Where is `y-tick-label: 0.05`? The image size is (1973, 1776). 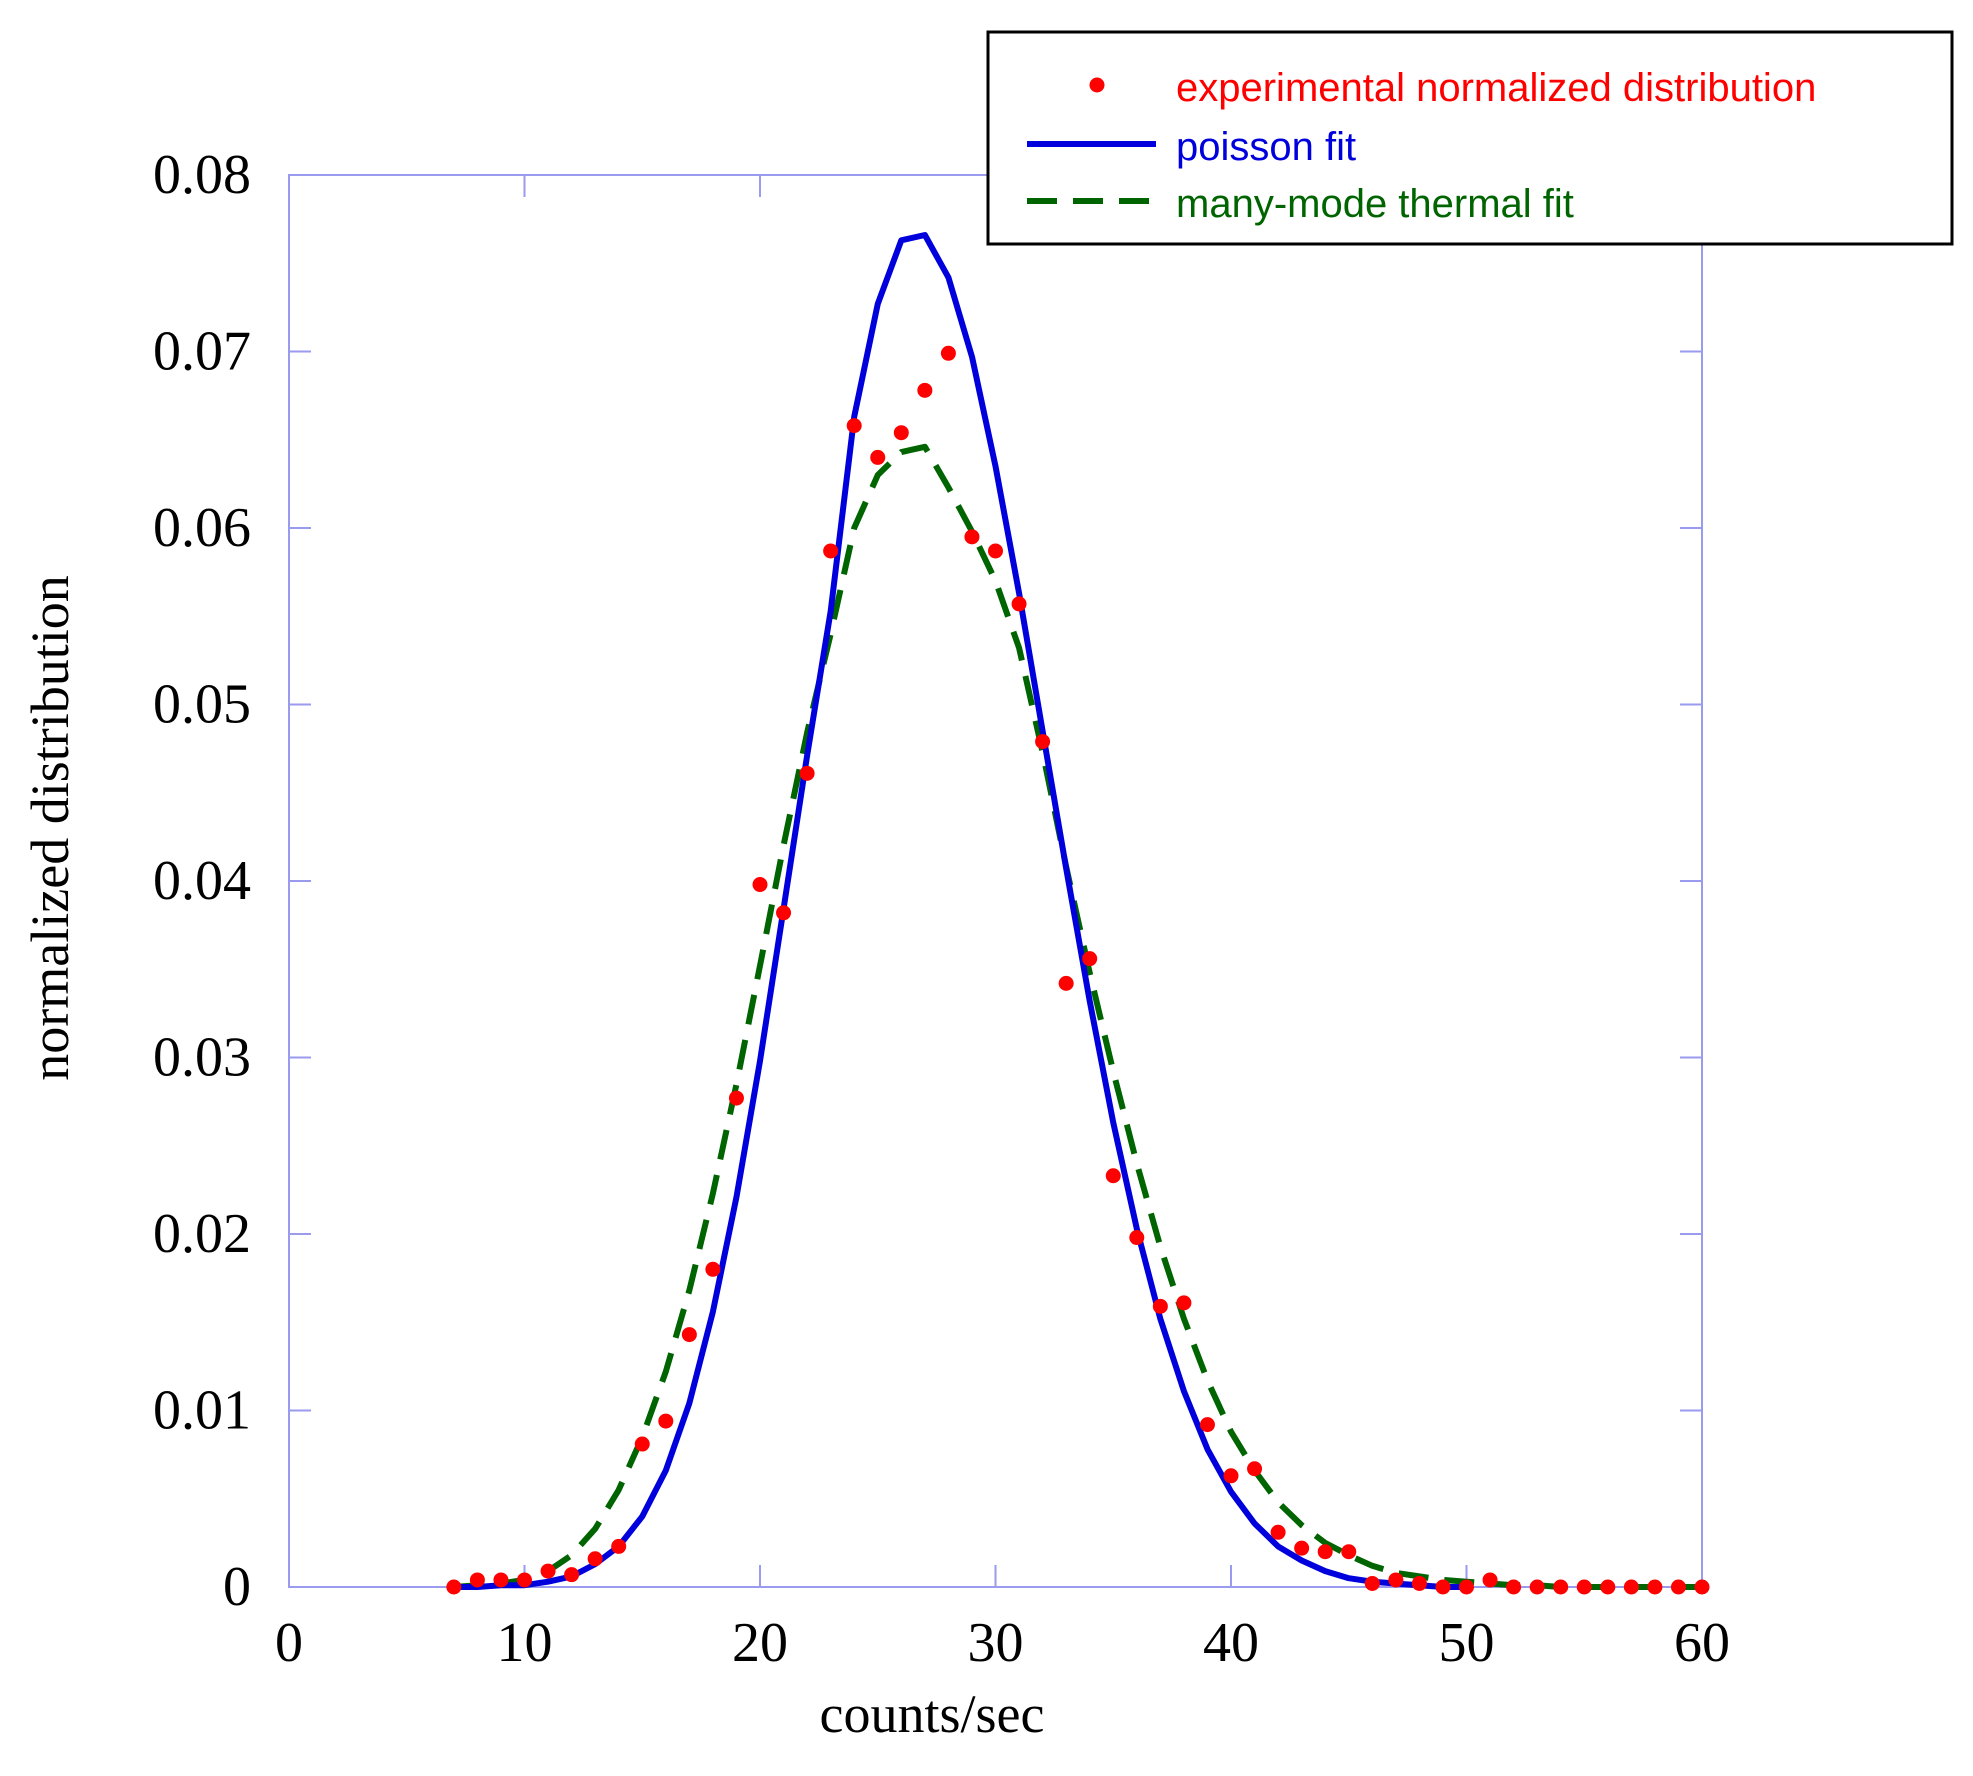 y-tick-label: 0.05 is located at coordinates (202, 705).